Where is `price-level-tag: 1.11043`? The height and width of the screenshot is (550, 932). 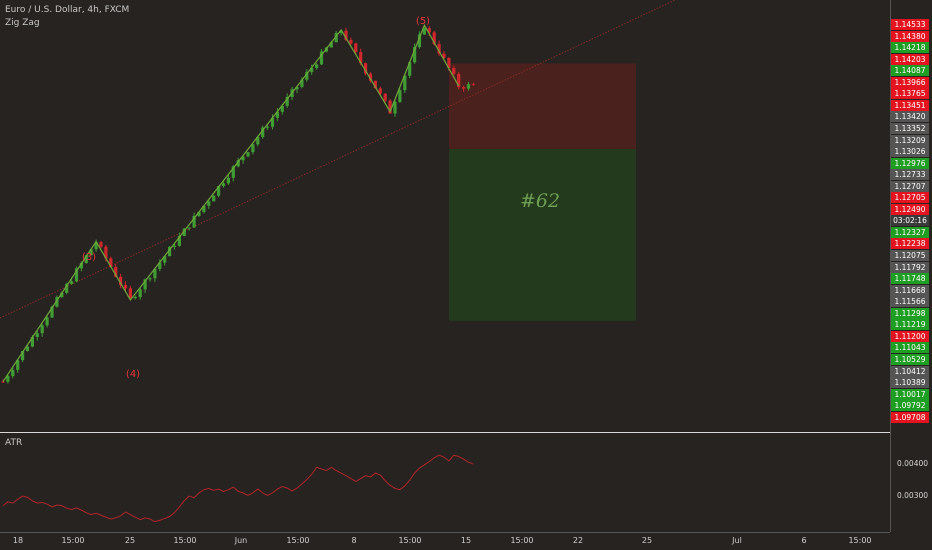 price-level-tag: 1.11043 is located at coordinates (910, 348).